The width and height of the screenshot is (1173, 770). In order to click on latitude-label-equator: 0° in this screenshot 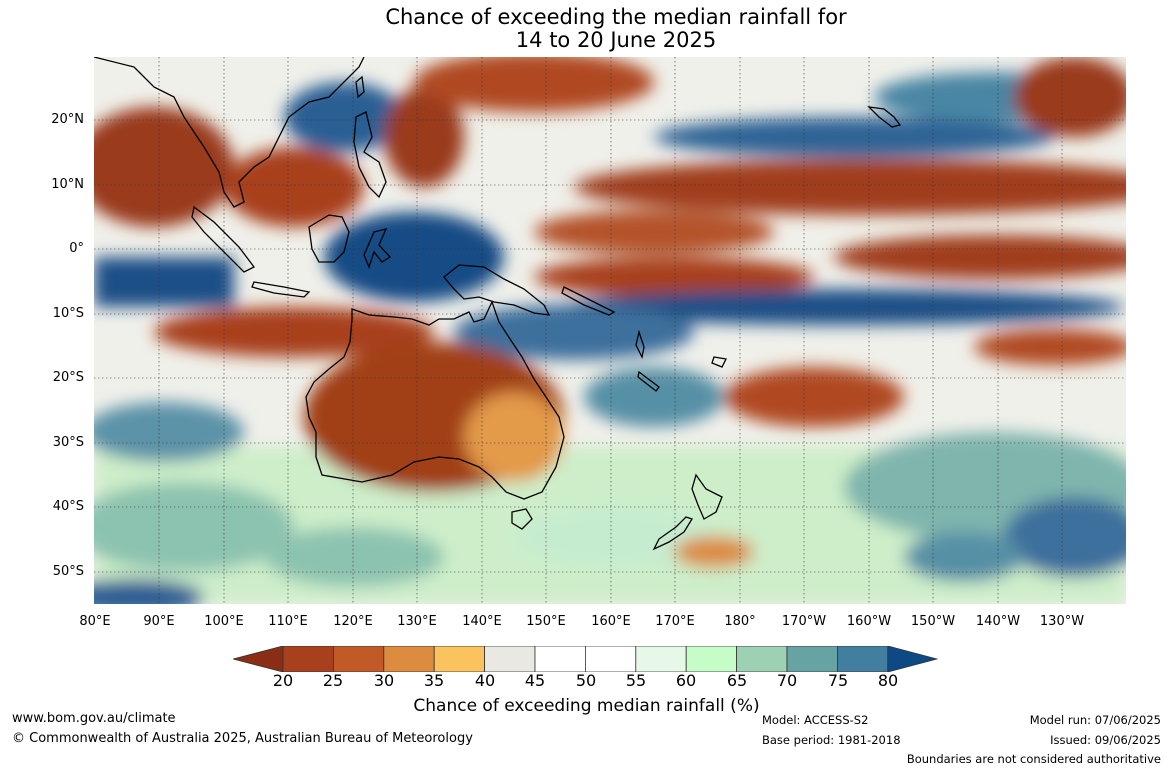, I will do `click(76, 248)`.